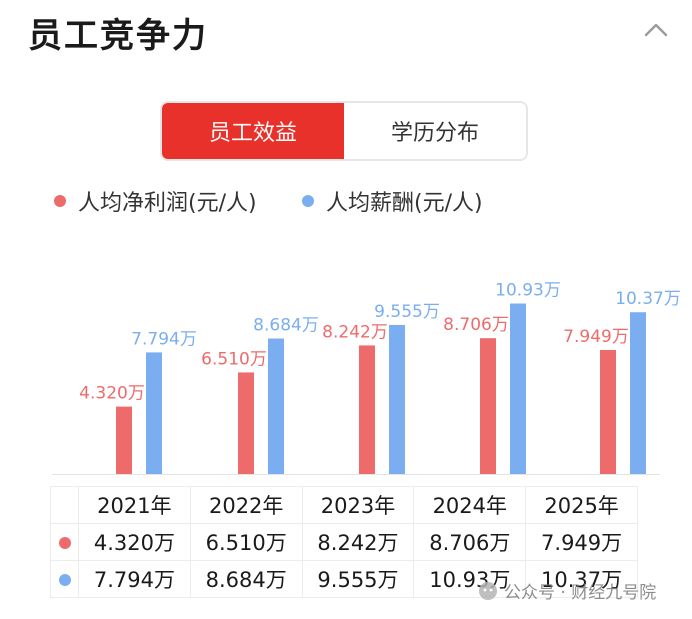 The width and height of the screenshot is (692, 619). I want to click on tab-employee-benefit: 员工效益, so click(253, 131).